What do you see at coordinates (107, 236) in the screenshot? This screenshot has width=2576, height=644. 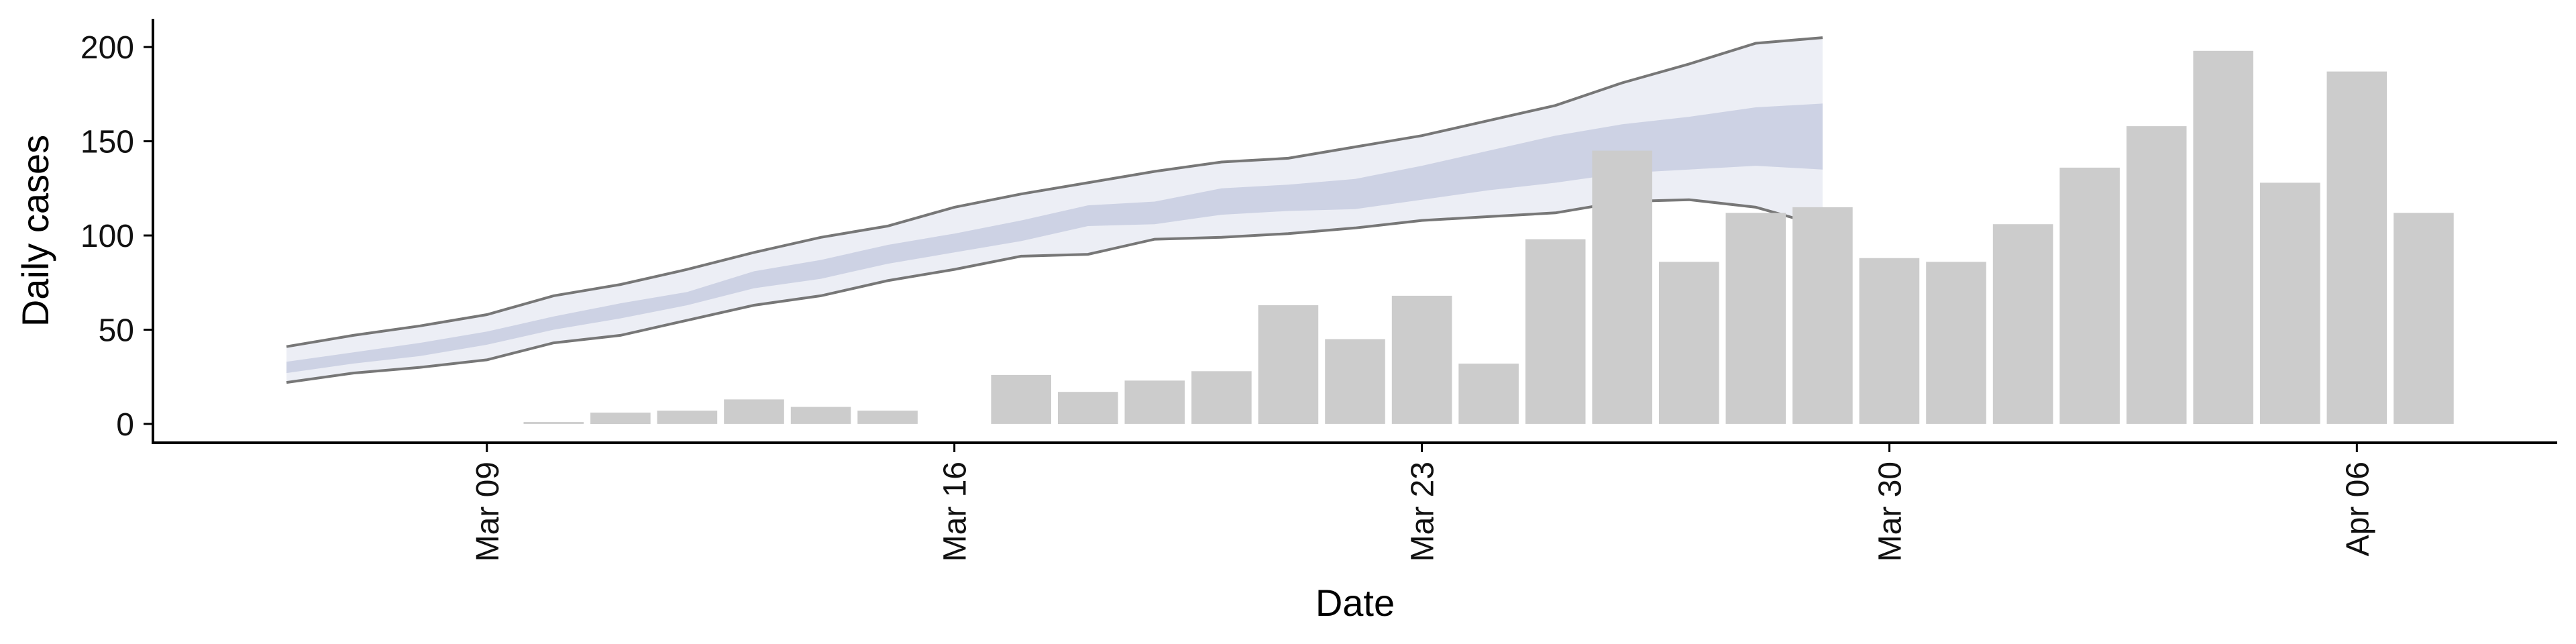 I see `y-tick-label: 100` at bounding box center [107, 236].